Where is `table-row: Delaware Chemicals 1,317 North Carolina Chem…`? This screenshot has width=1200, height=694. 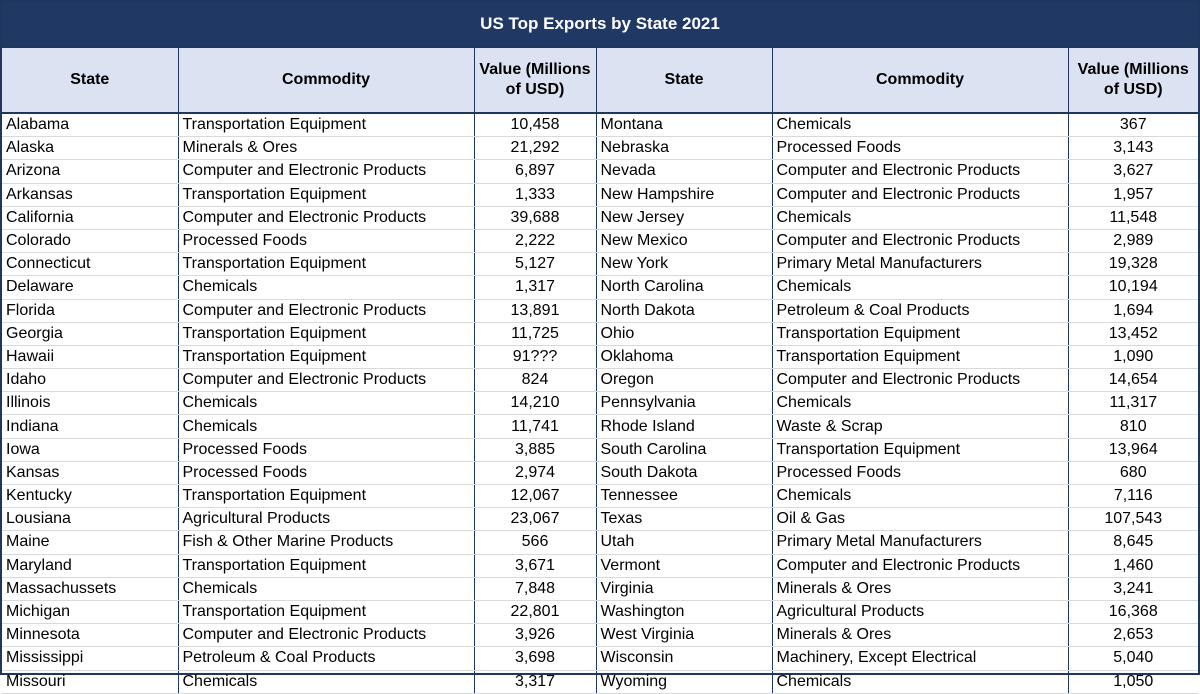
table-row: Delaware Chemicals 1,317 North Carolina Chem… is located at coordinates (600, 287).